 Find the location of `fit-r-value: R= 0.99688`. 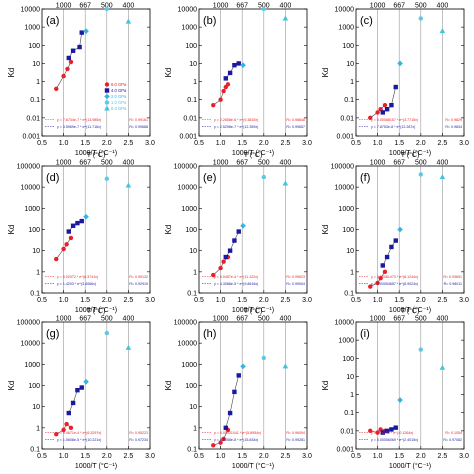

fit-r-value: R= 0.99688 is located at coordinates (138, 127).